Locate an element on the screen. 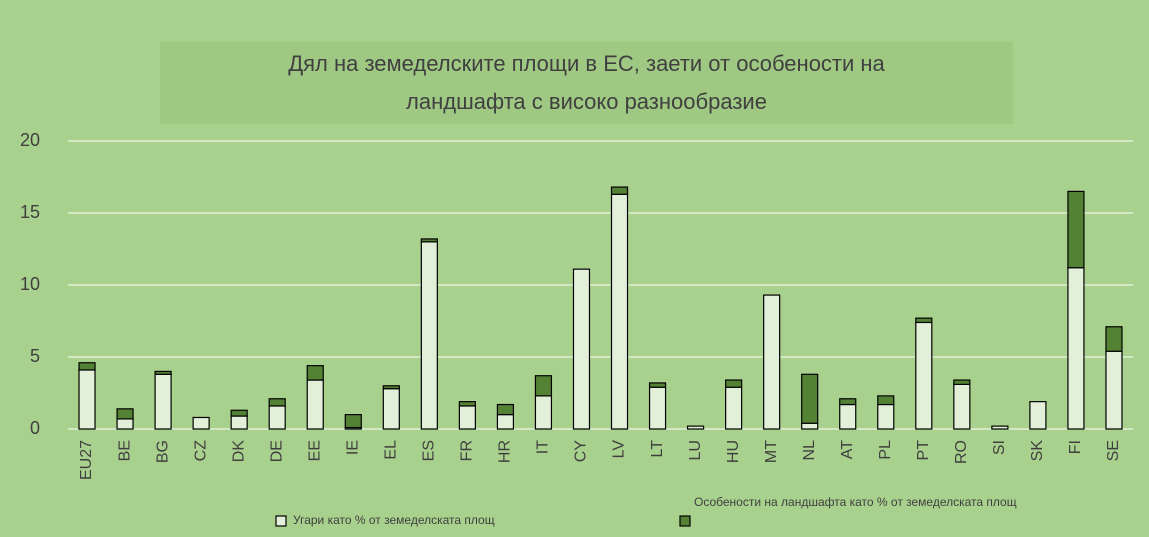 The image size is (1149, 537). x-tick-label: FI is located at coordinates (1075, 447).